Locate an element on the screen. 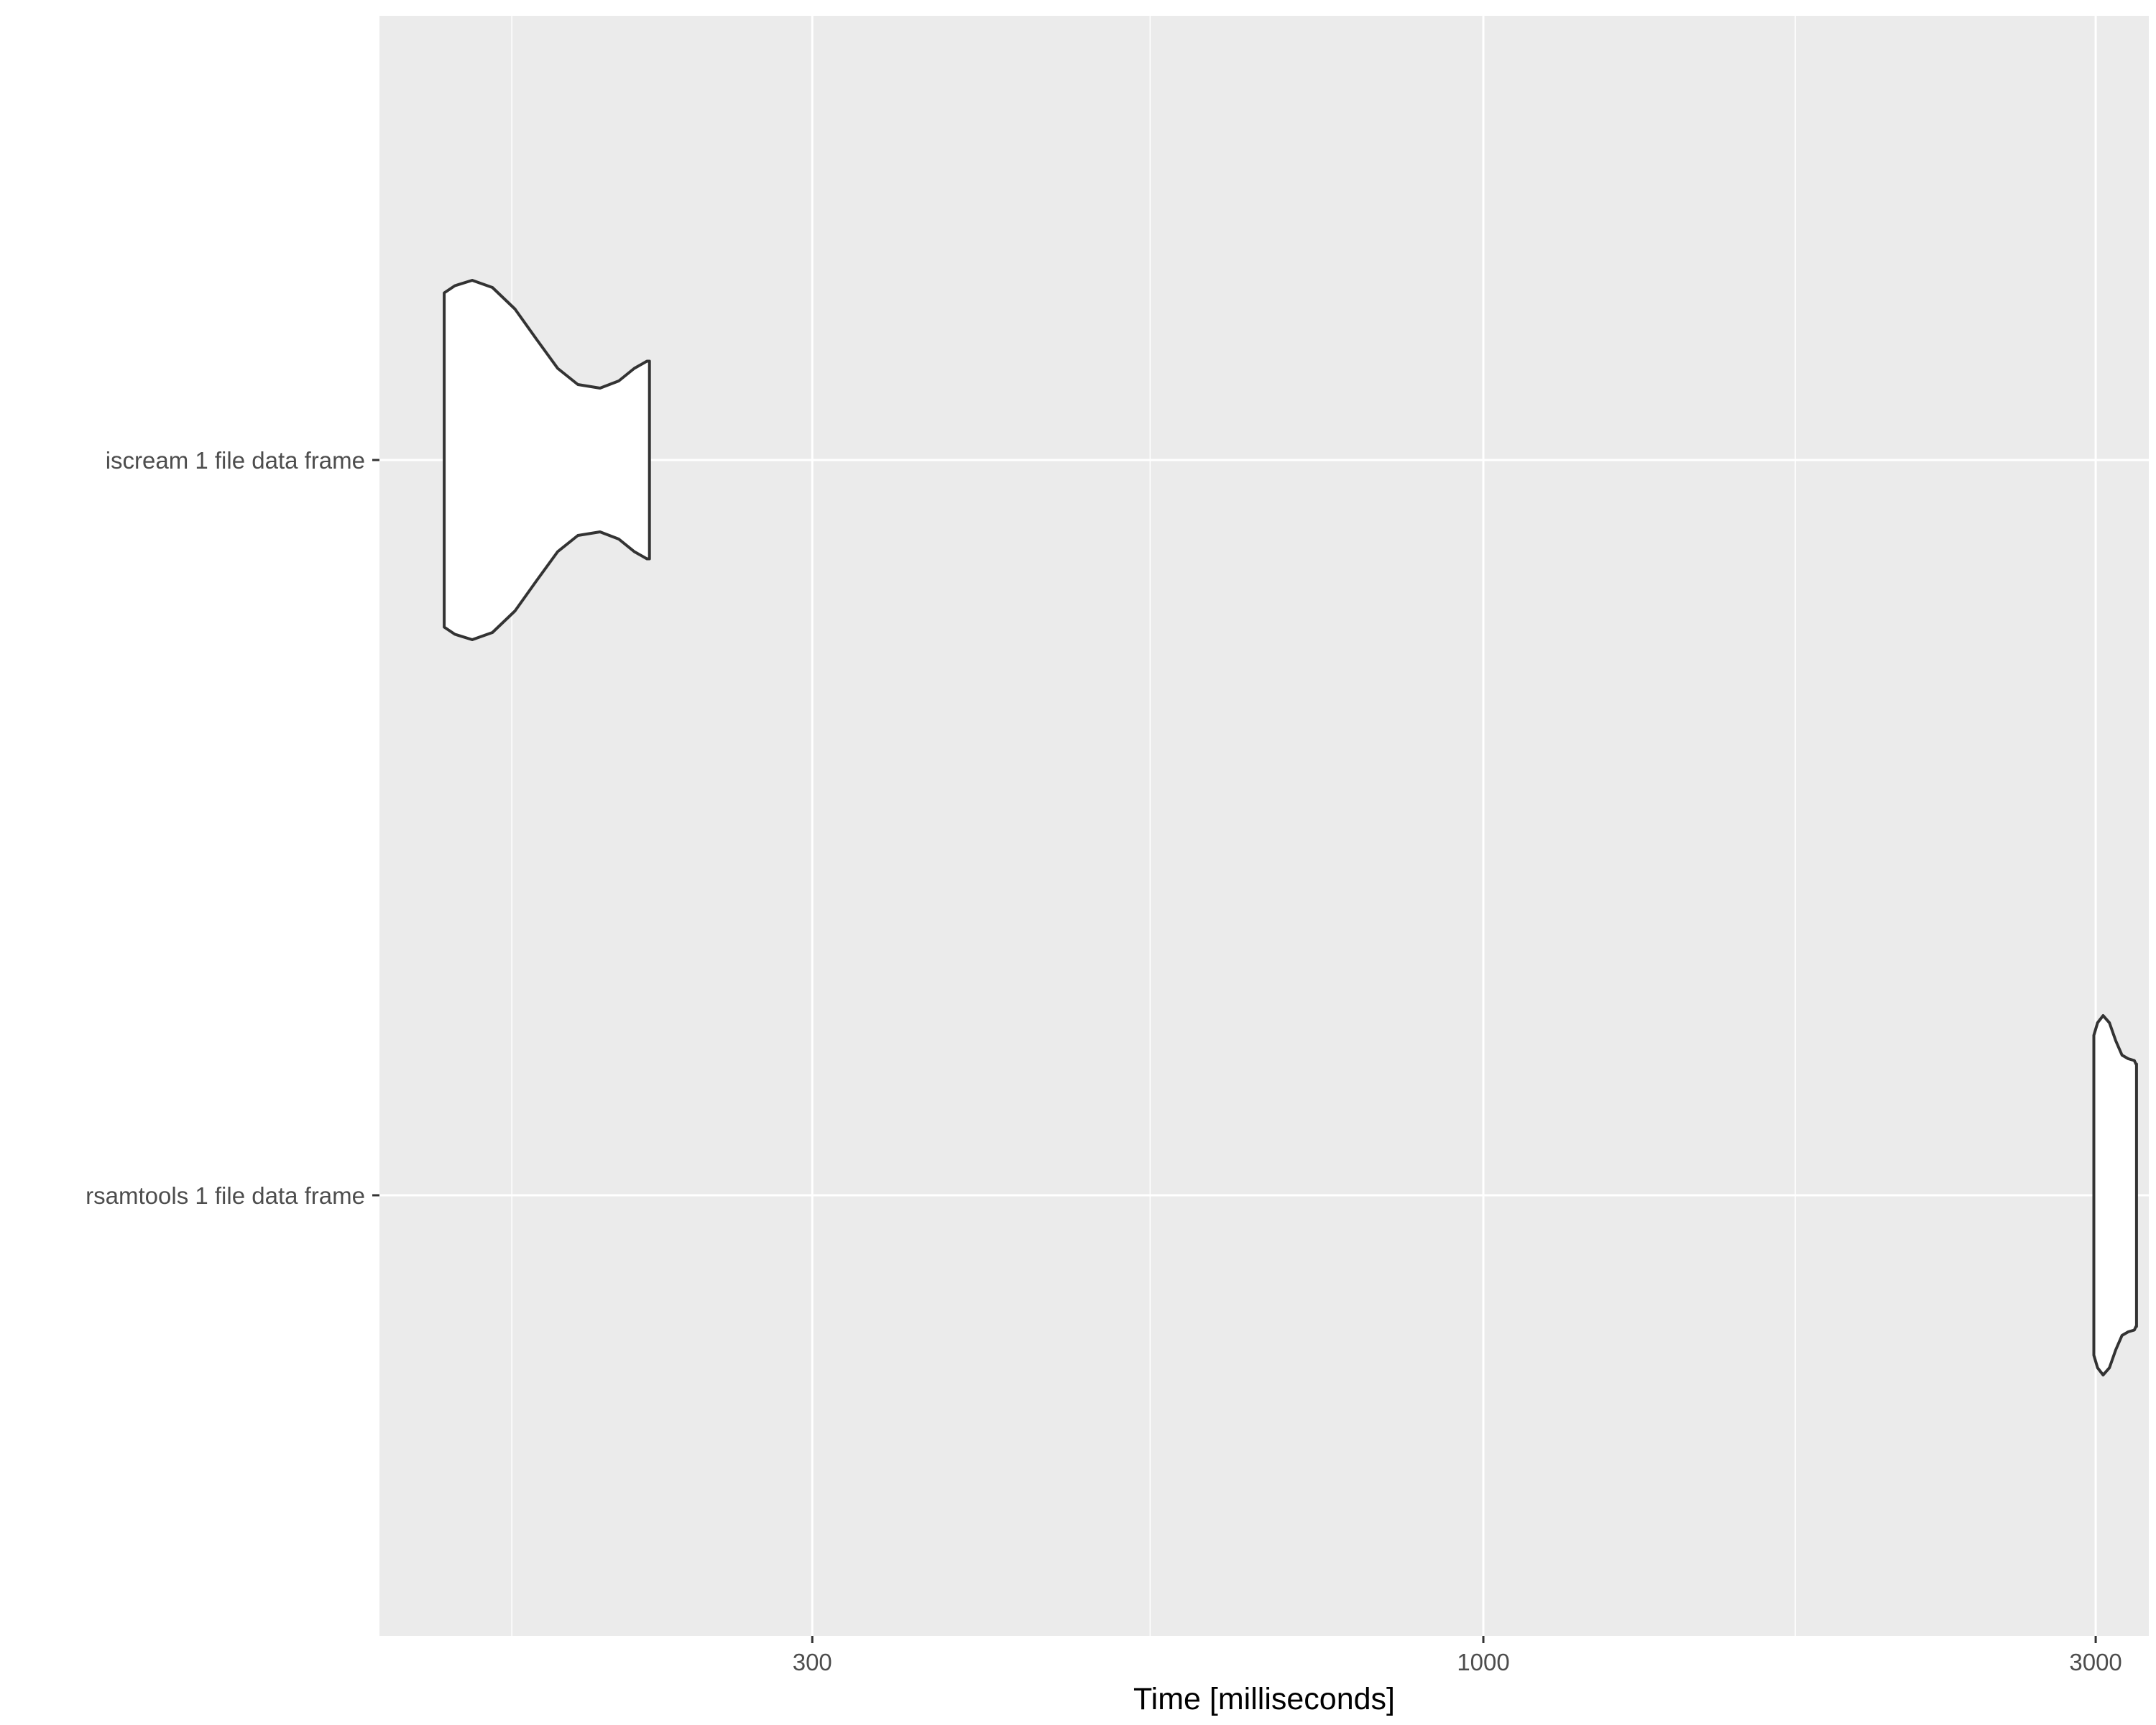 Image resolution: width=2156 pixels, height=1725 pixels. x-tick-label: 1000 is located at coordinates (1483, 1662).